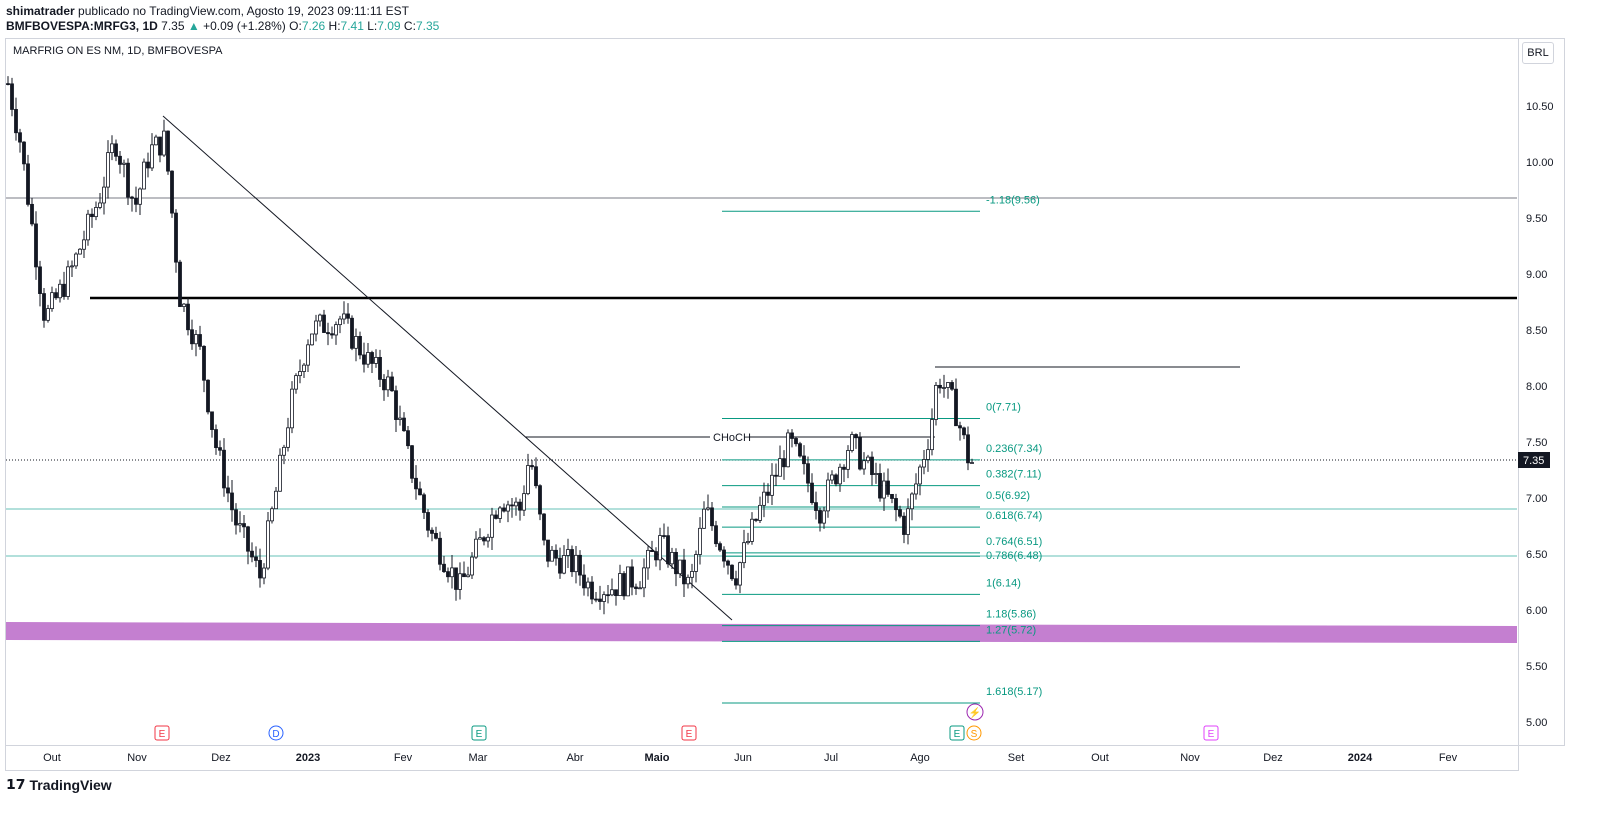 The height and width of the screenshot is (816, 1600). What do you see at coordinates (1360, 758) in the screenshot?
I see `time-tick: 2024` at bounding box center [1360, 758].